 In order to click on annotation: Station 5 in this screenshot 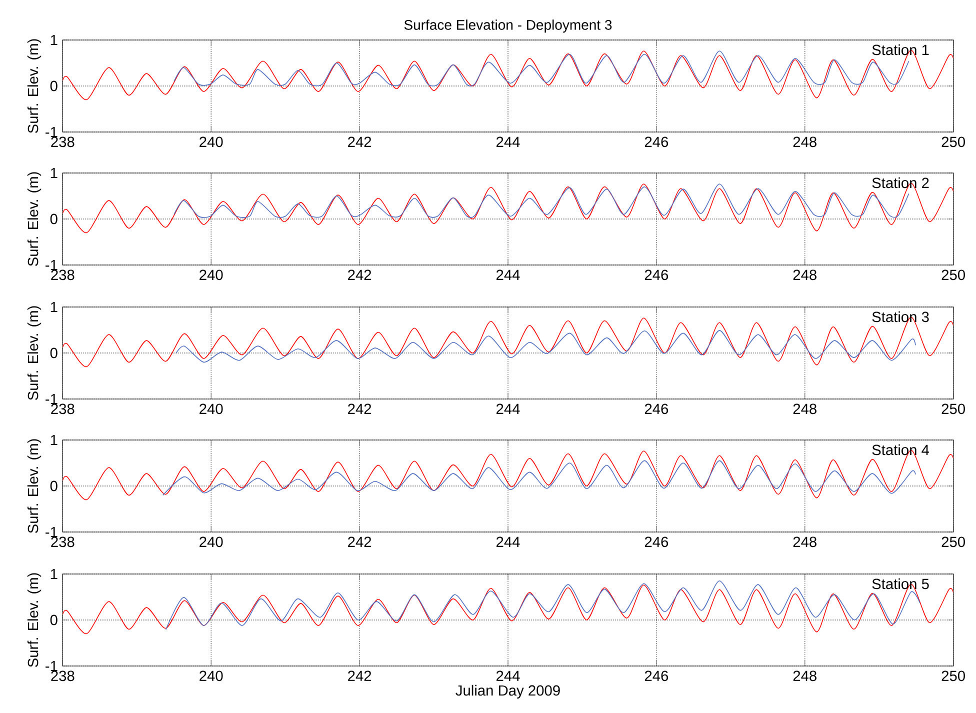, I will do `click(900, 584)`.